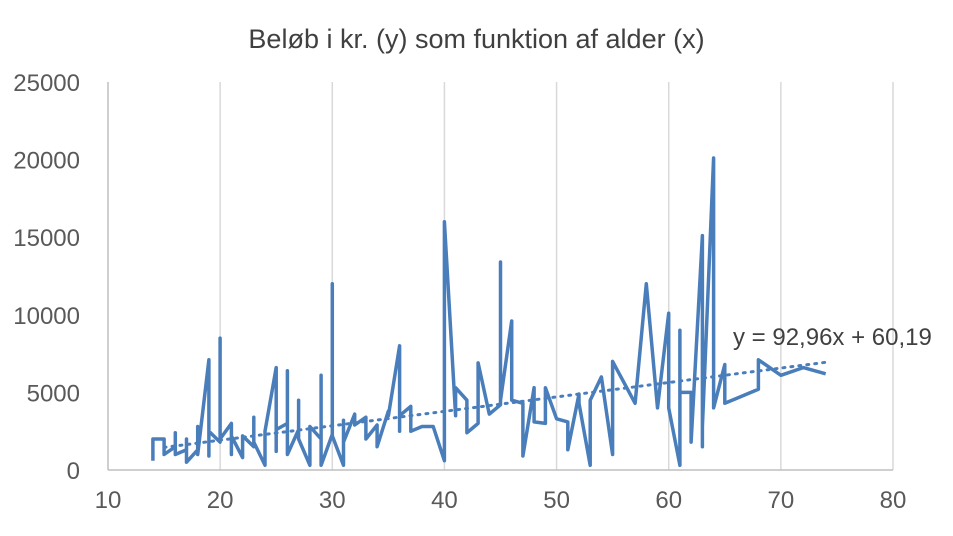 The image size is (953, 536). What do you see at coordinates (893, 500) in the screenshot?
I see `x-tick-label: 80` at bounding box center [893, 500].